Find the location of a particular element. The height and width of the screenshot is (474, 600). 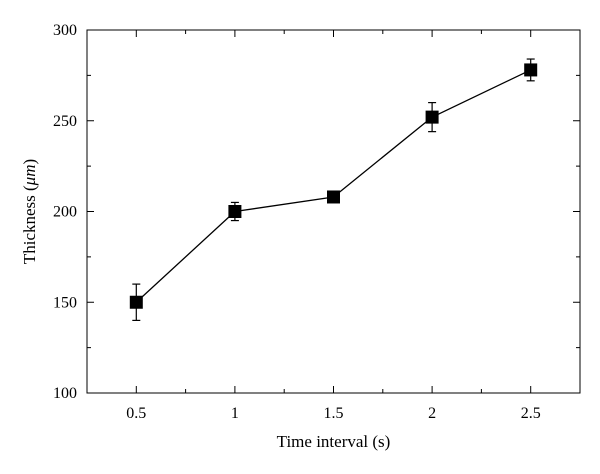

y-tick-label: 100 is located at coordinates (65, 393).